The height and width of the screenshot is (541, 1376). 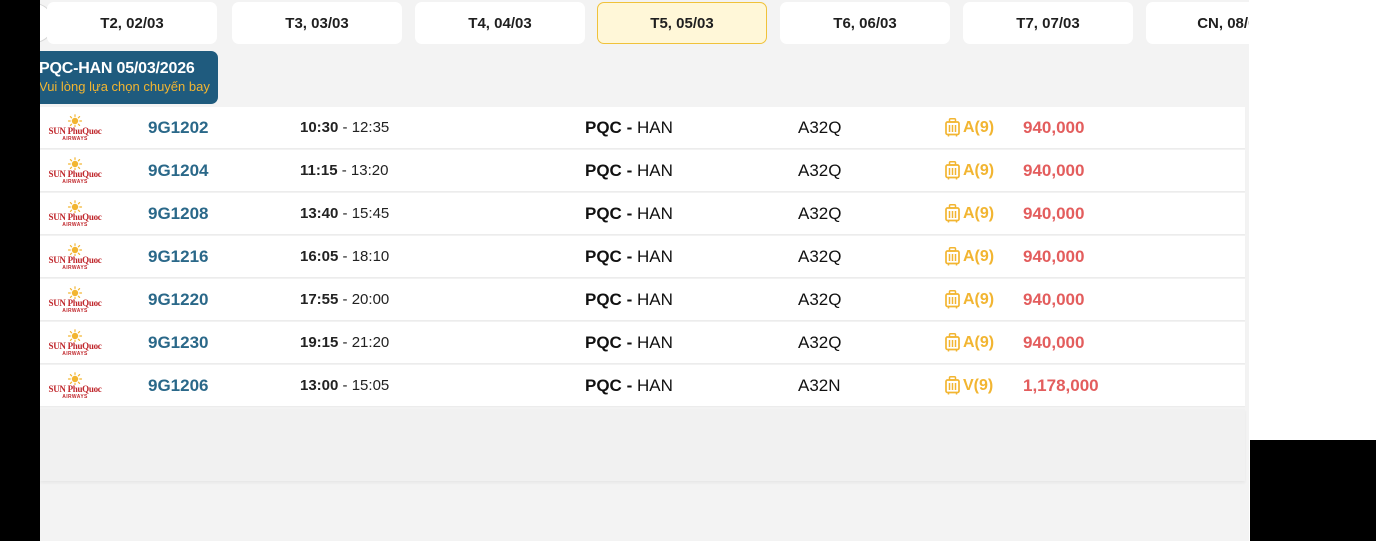 I want to click on date-tab-label: T6, 06/03, so click(x=865, y=23).